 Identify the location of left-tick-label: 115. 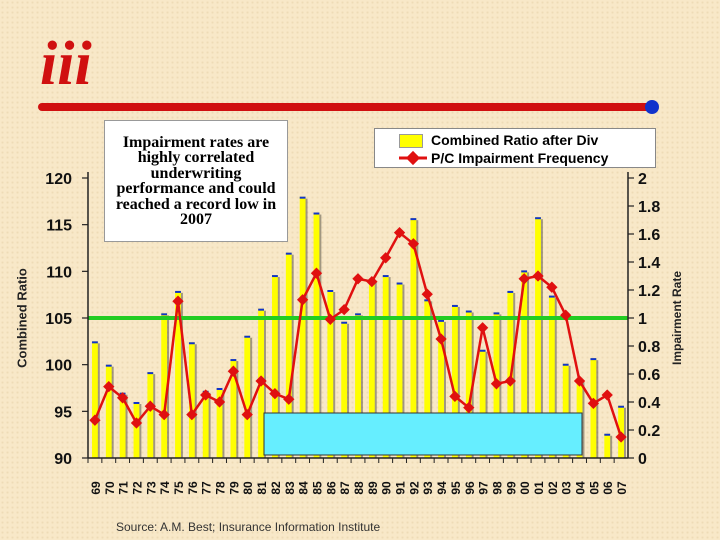
(59, 226).